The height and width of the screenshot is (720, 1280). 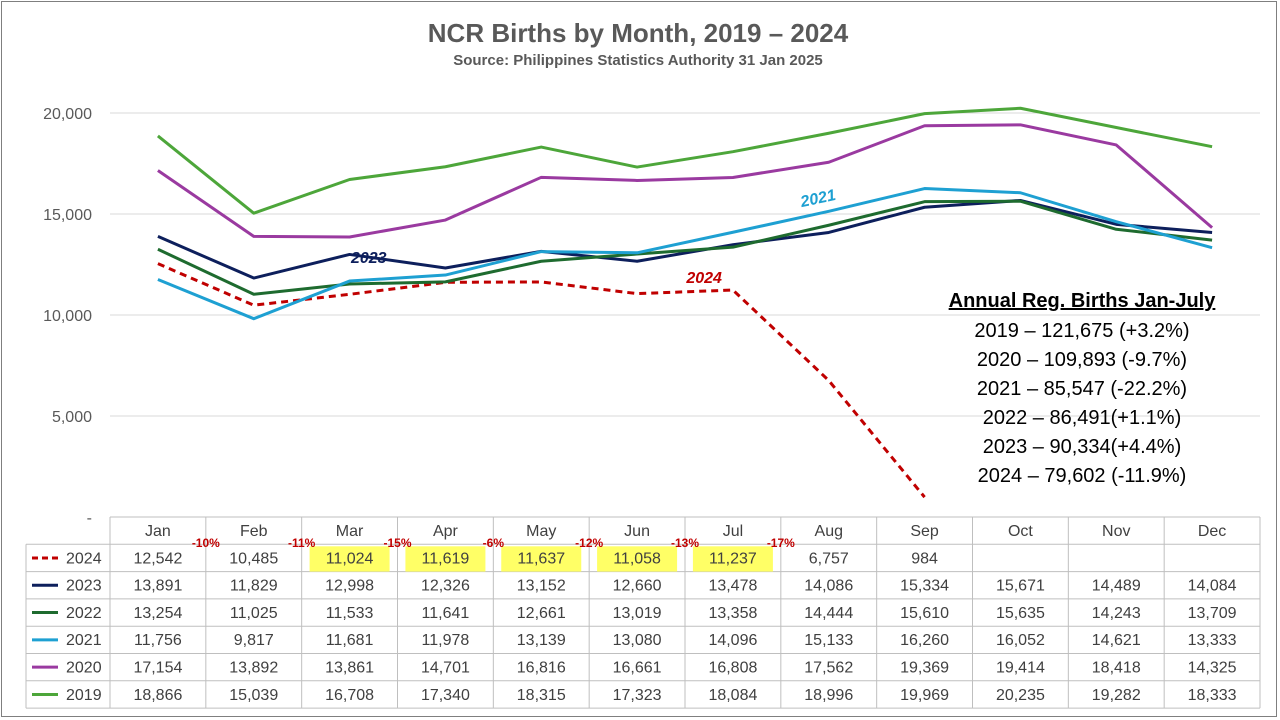 I want to click on table-cell: 18,418, so click(x=1116, y=668).